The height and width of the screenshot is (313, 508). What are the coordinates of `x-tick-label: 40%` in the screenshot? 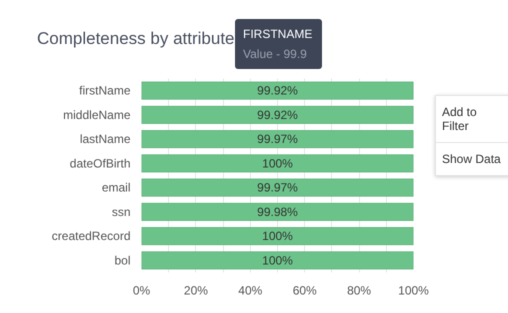 It's located at (250, 291).